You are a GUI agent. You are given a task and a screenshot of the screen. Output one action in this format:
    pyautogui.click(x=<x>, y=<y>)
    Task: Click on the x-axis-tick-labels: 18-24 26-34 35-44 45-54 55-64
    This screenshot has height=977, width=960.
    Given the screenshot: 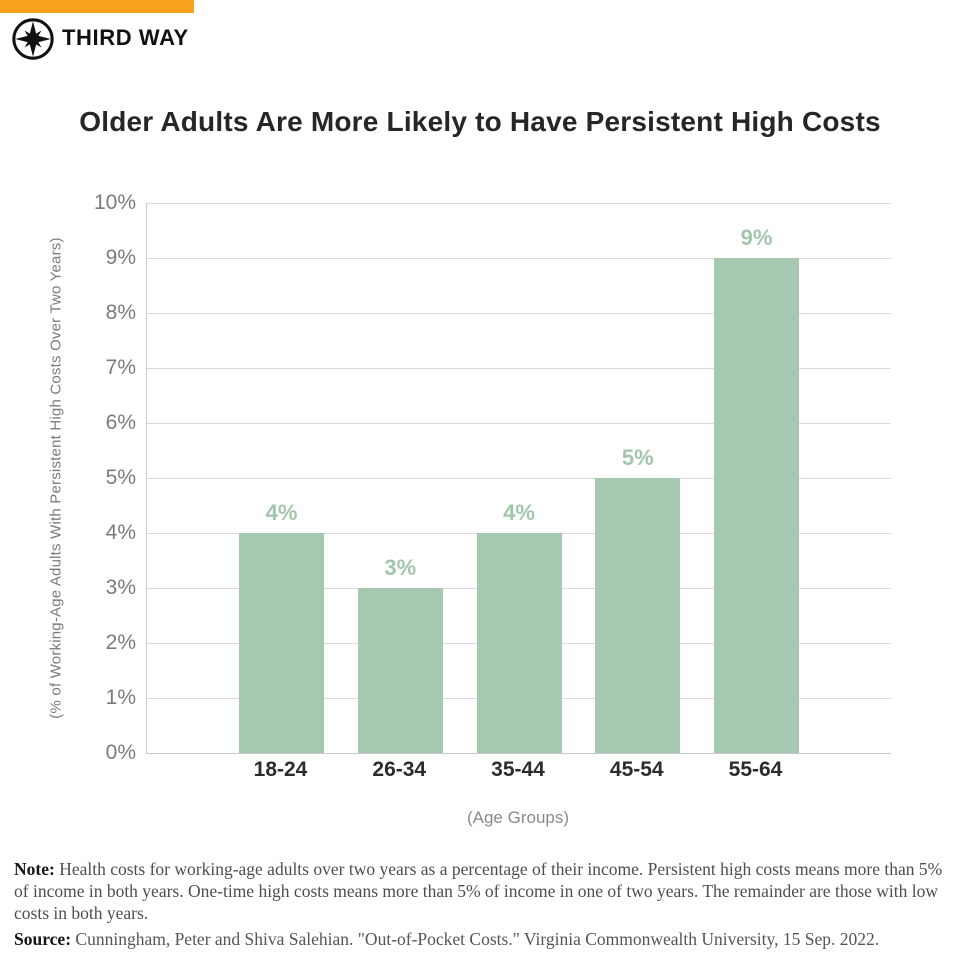 What is the action you would take?
    pyautogui.click(x=518, y=773)
    